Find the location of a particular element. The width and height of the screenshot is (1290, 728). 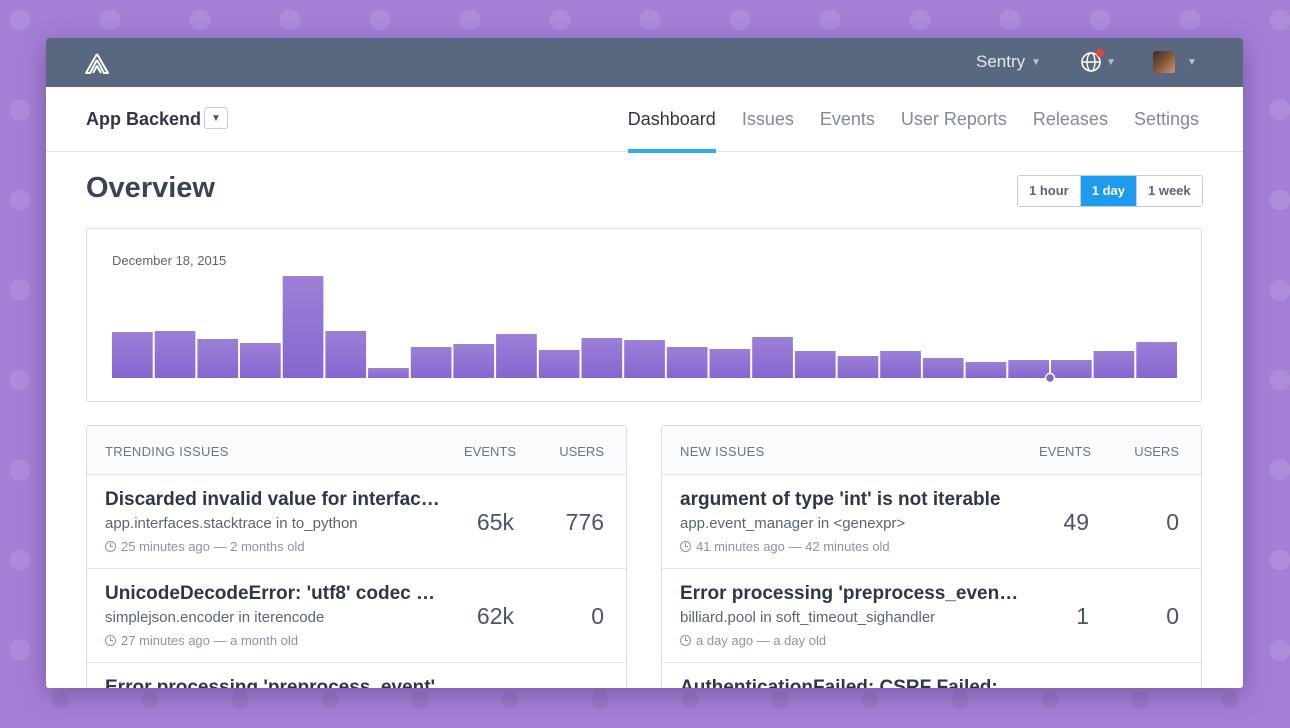

tab-dashboard: Dashboard is located at coordinates (671, 120).